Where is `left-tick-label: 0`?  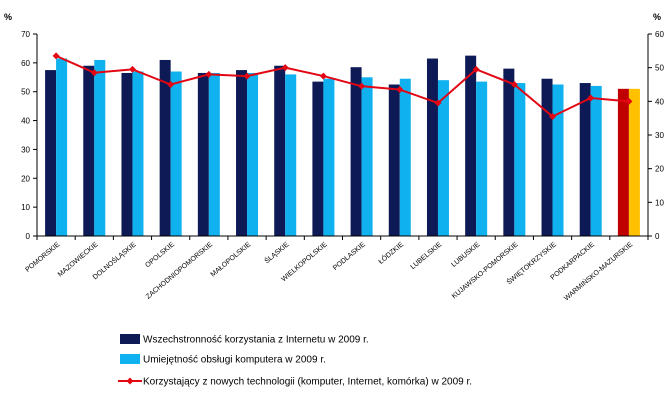 left-tick-label: 0 is located at coordinates (28, 236).